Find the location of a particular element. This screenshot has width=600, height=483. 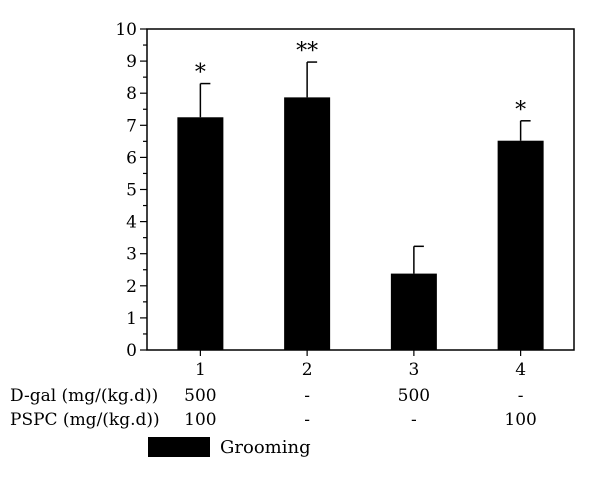

y-tick-label: 5 is located at coordinates (131, 191).